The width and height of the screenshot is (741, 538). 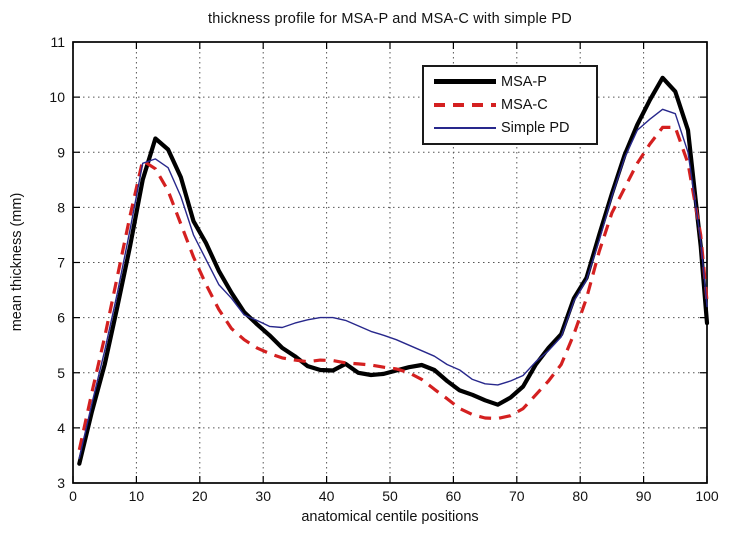 I want to click on y-tick-label: 11, so click(x=57, y=42).